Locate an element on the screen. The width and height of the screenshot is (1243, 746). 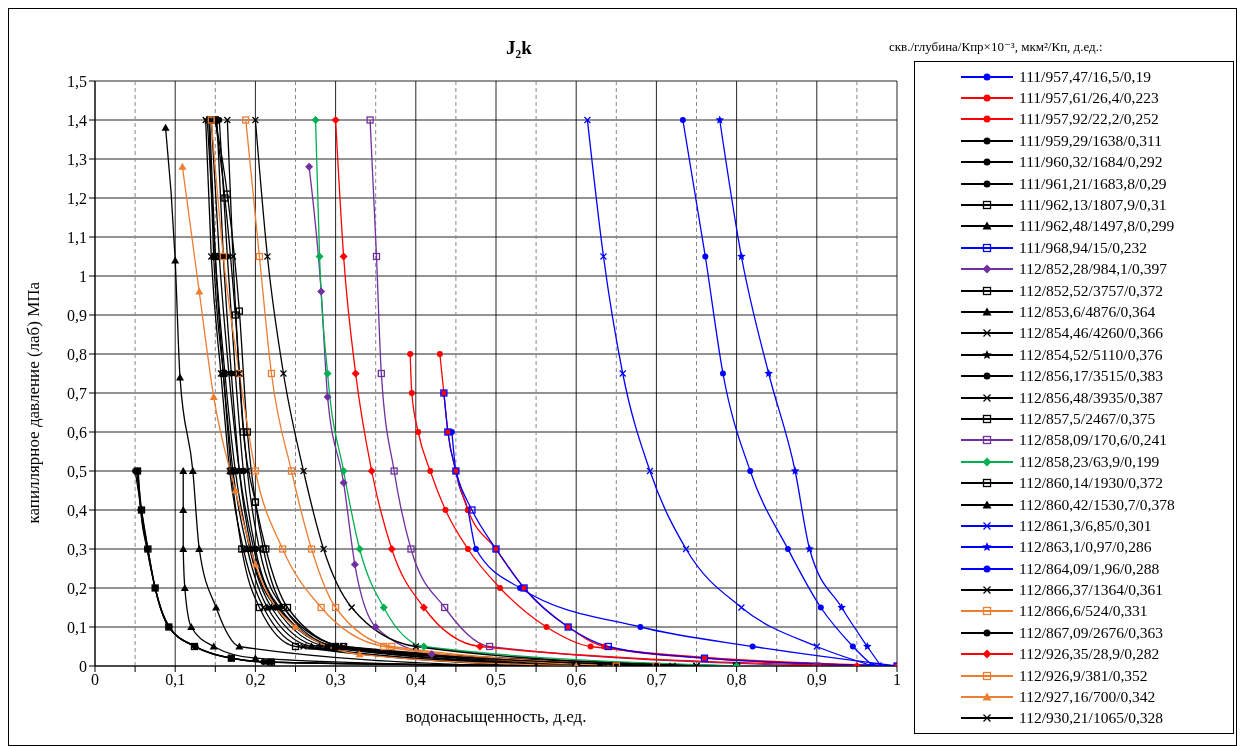
x-tick-label: 0,4 is located at coordinates (415, 680).